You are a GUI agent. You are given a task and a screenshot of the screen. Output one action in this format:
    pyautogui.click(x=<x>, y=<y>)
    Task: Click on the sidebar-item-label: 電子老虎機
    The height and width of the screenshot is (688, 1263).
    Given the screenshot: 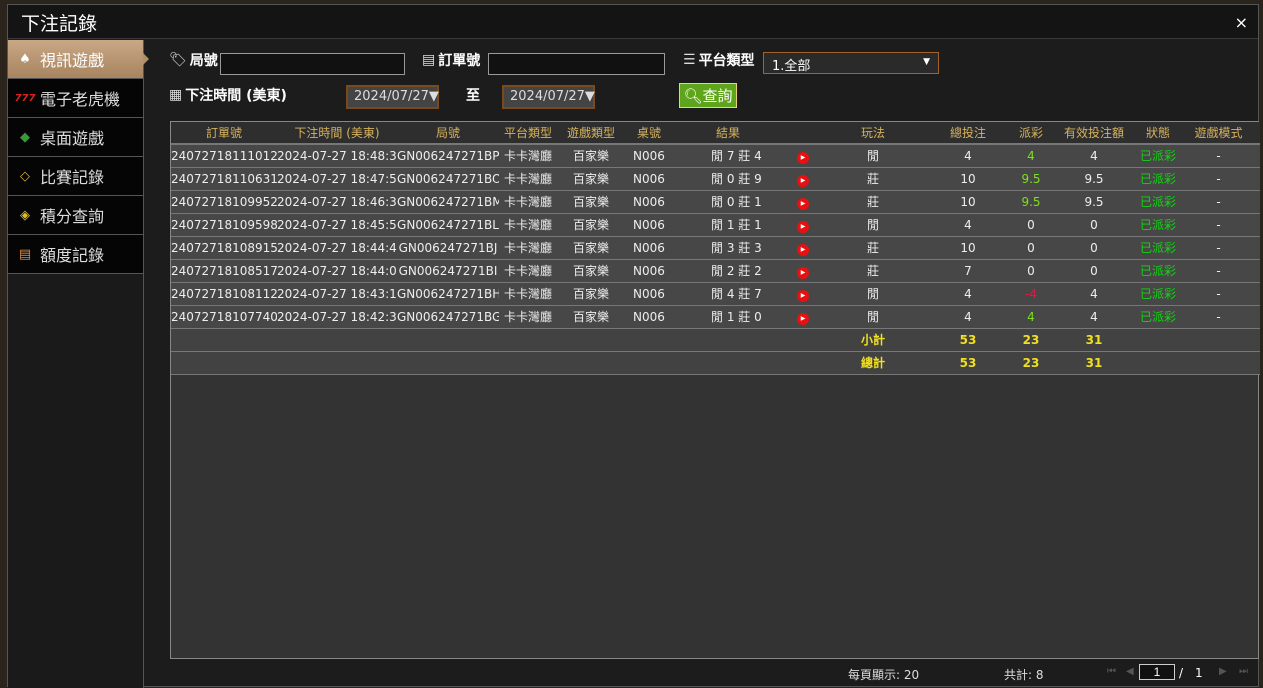 What is the action you would take?
    pyautogui.click(x=80, y=99)
    